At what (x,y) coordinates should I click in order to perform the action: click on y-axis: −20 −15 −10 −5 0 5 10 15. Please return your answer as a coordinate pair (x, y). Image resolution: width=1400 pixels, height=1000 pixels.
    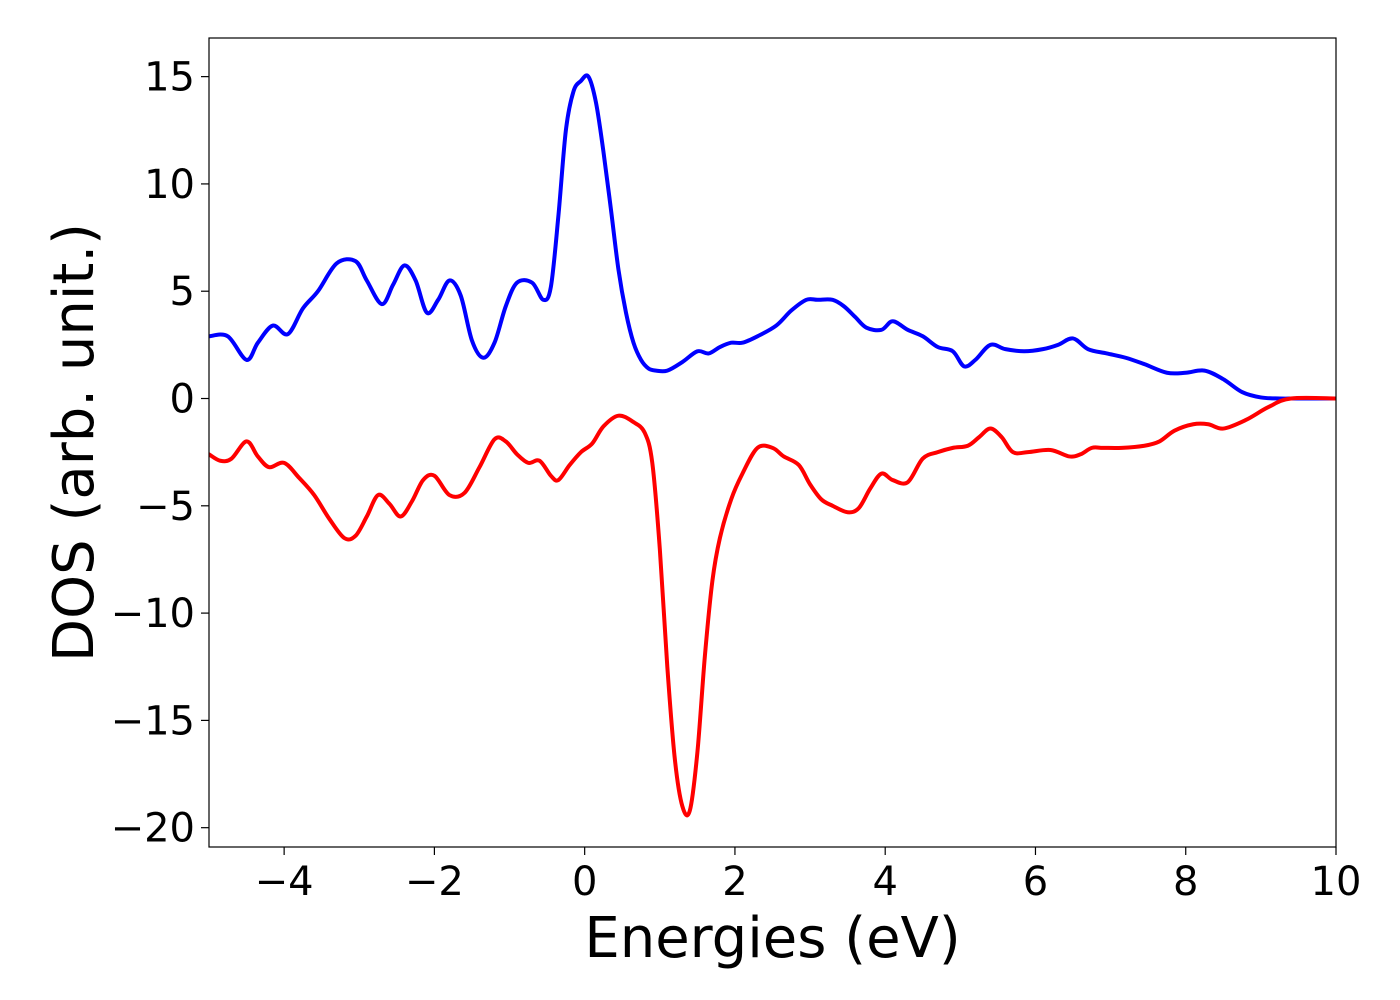
    Looking at the image, I should click on (160, 453).